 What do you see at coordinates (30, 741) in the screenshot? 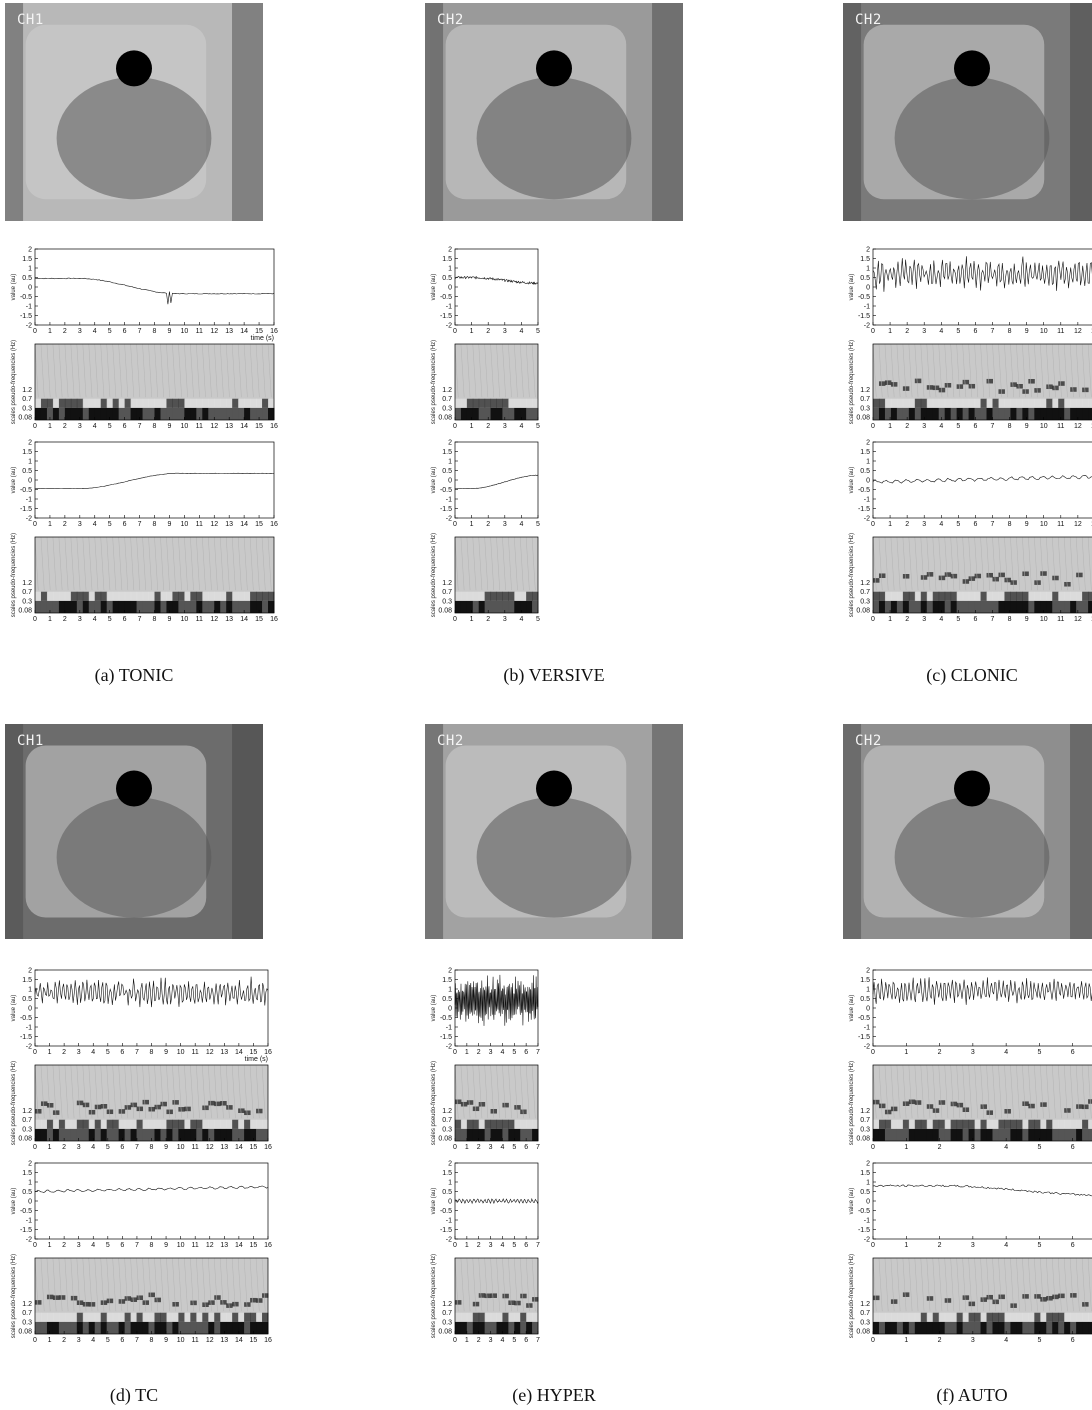
I see `channel-label: CH1` at bounding box center [30, 741].